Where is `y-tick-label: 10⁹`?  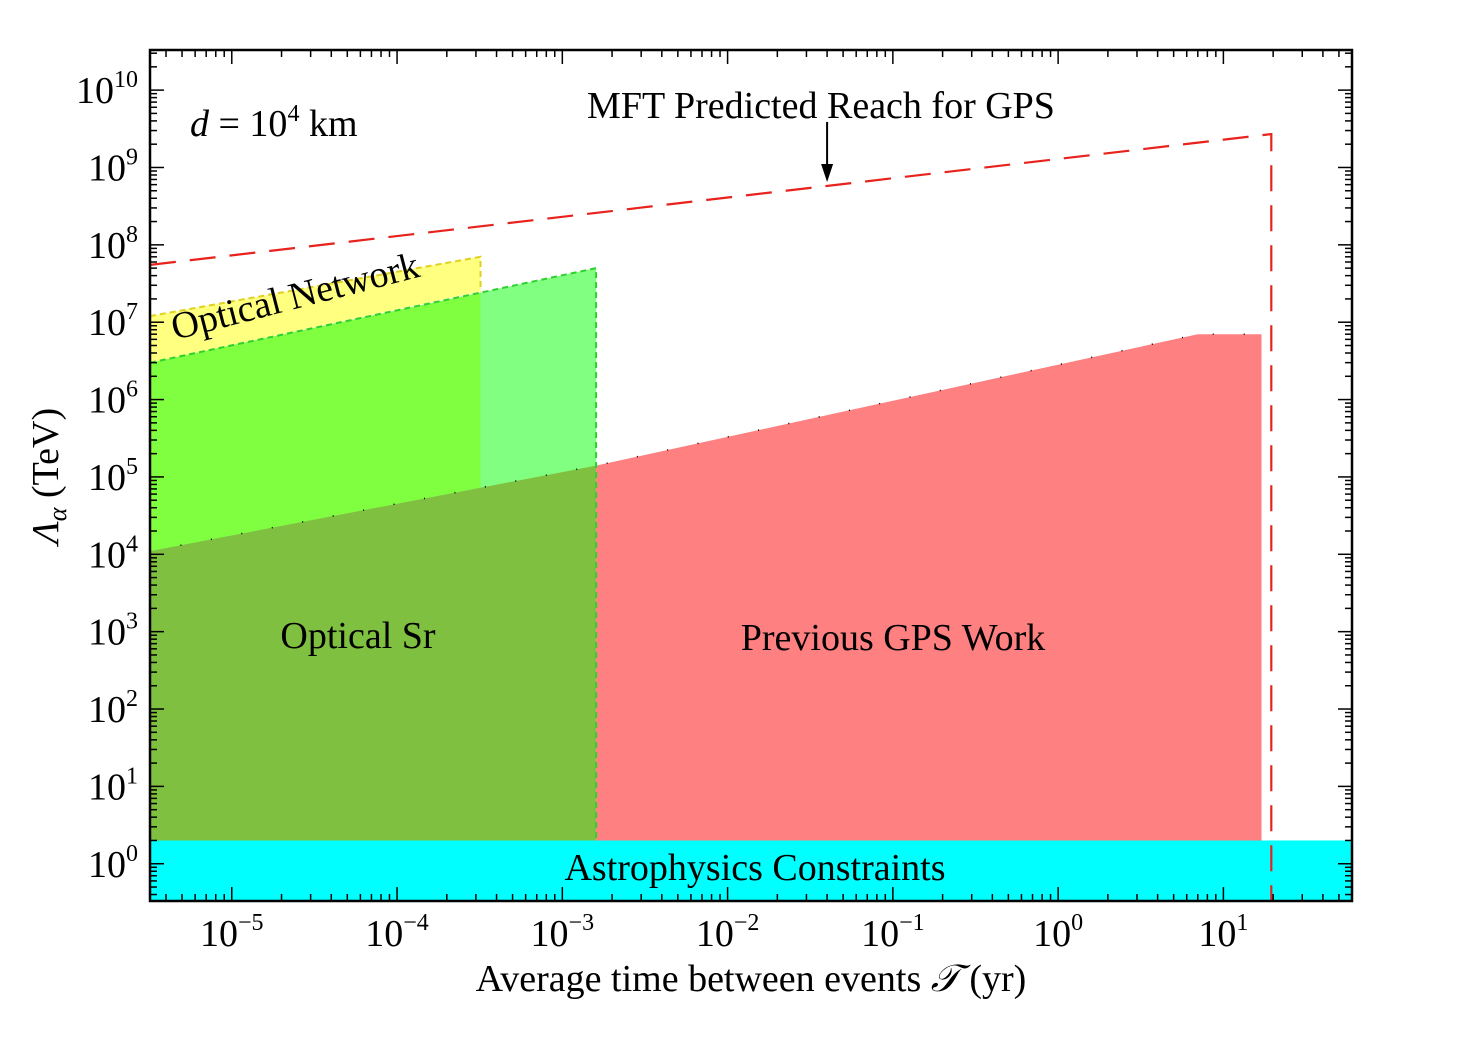 y-tick-label: 10⁹ is located at coordinates (113, 166).